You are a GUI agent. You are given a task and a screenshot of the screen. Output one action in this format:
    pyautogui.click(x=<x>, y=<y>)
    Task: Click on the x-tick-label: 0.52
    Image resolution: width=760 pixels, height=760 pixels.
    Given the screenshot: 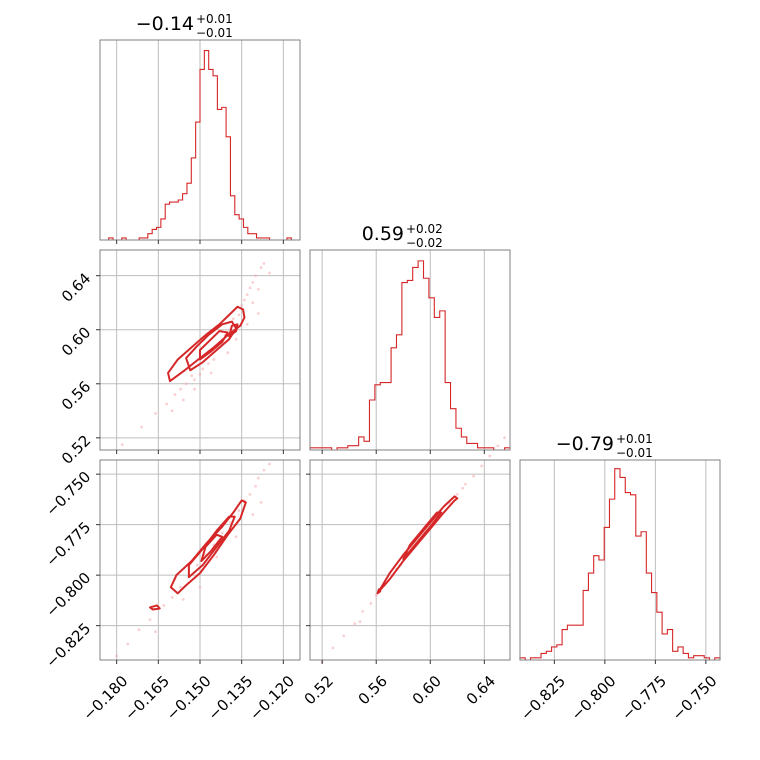 What is the action you would take?
    pyautogui.click(x=319, y=690)
    